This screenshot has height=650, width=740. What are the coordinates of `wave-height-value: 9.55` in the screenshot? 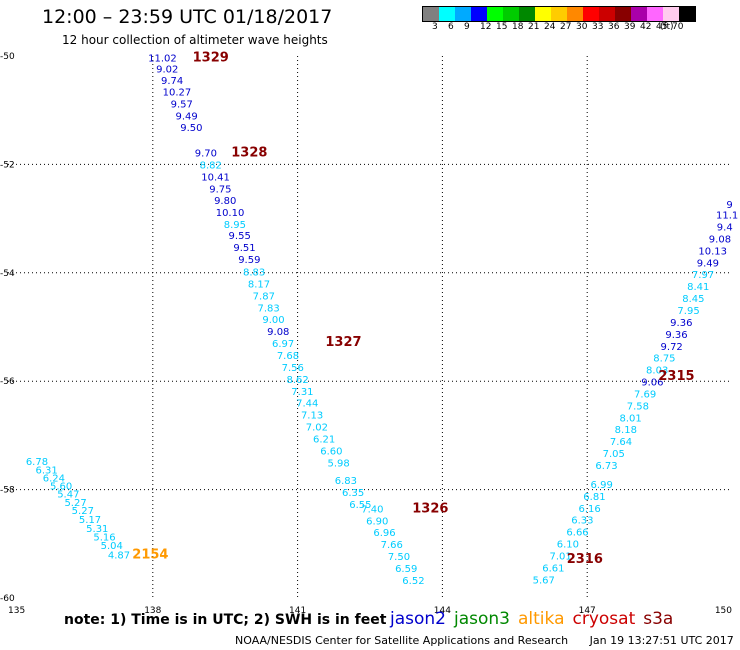 It's located at (240, 236).